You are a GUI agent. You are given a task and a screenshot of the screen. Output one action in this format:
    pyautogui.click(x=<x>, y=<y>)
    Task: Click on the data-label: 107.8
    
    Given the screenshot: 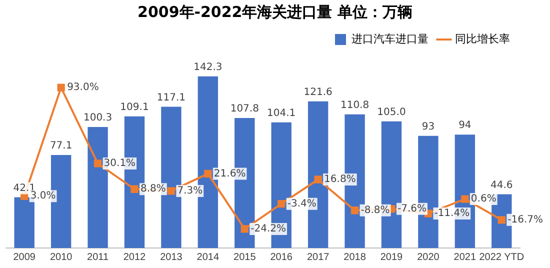 What is the action you would take?
    pyautogui.click(x=244, y=109)
    